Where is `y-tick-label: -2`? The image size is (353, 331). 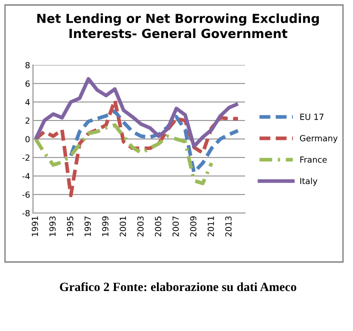
y-tick-label: -2 is located at coordinates (26, 157).